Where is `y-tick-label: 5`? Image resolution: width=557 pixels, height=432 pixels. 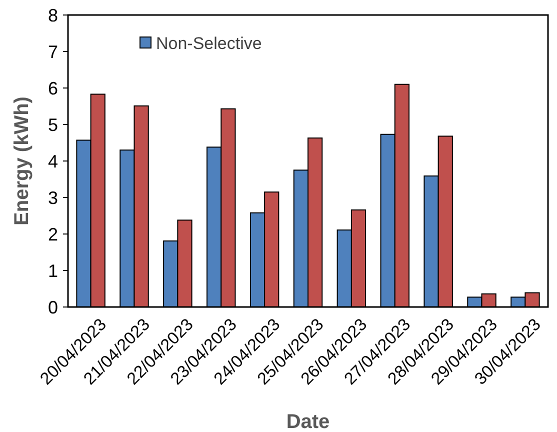
y-tick-label: 5 is located at coordinates (53, 124).